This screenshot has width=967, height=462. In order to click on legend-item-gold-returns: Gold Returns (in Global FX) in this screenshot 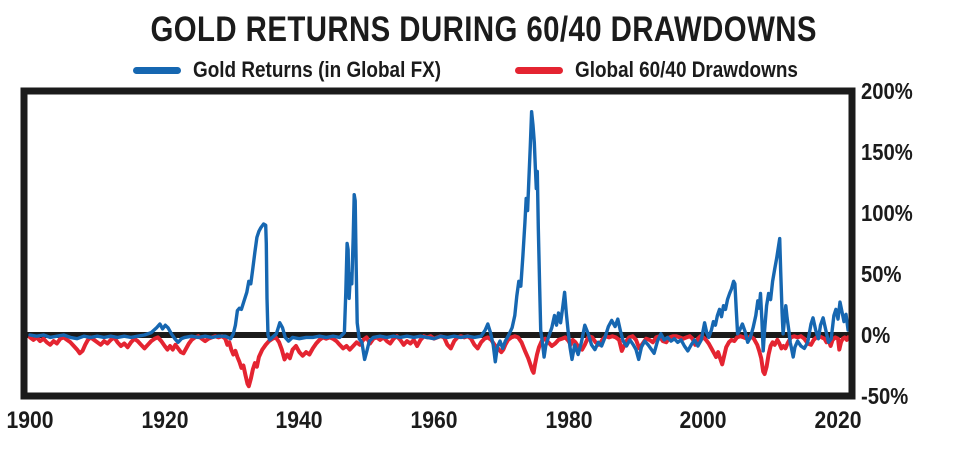, I will do `click(306, 70)`.